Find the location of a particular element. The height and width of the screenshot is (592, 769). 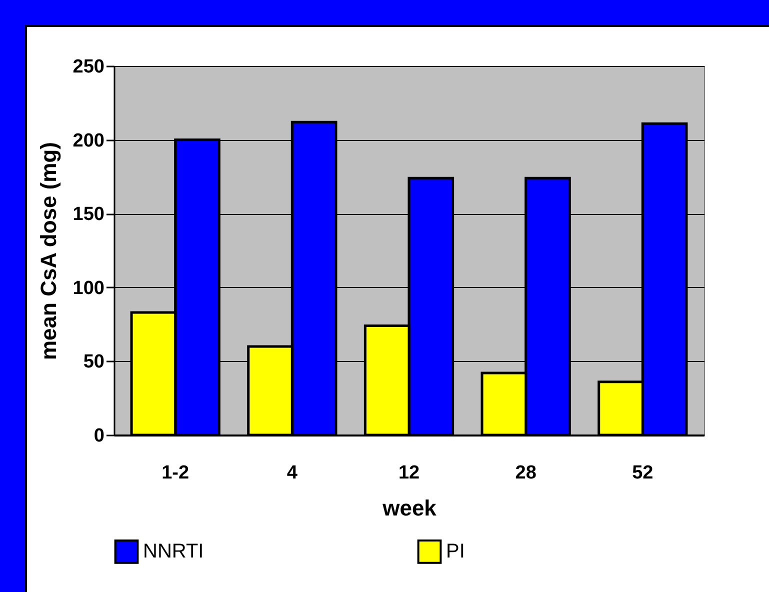

y-tick-label: 200 is located at coordinates (88, 141).